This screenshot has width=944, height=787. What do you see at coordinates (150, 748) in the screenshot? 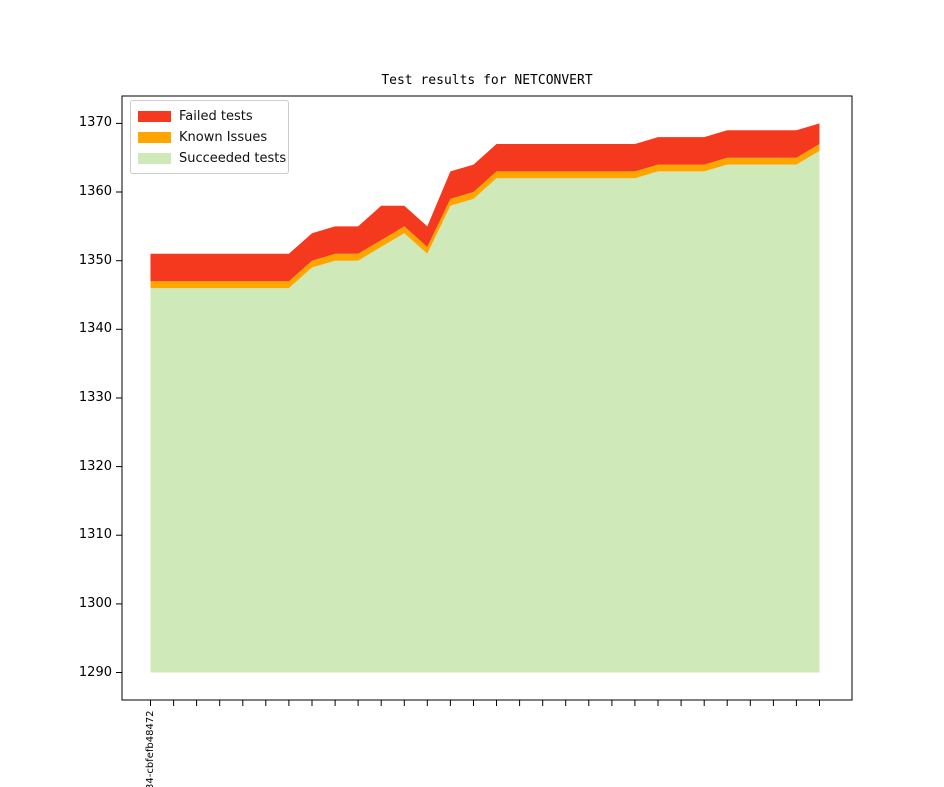
I see `x-axis-tick-label: 34-cbfefb48472` at bounding box center [150, 748].